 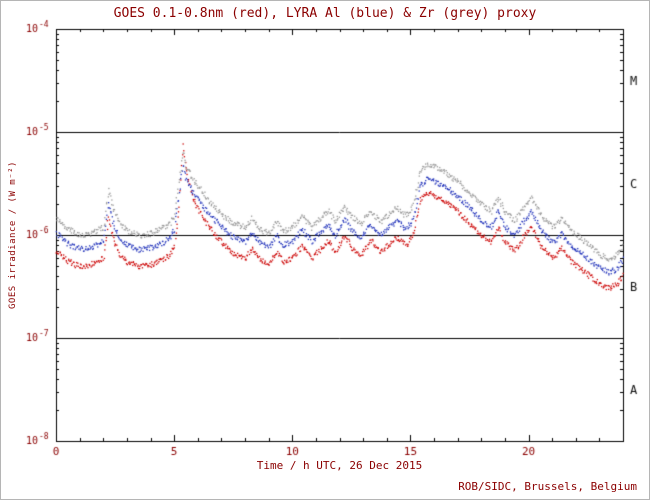 I want to click on credit-footer: ROB/SIDC, Brussels, Belgium, so click(x=547, y=486).